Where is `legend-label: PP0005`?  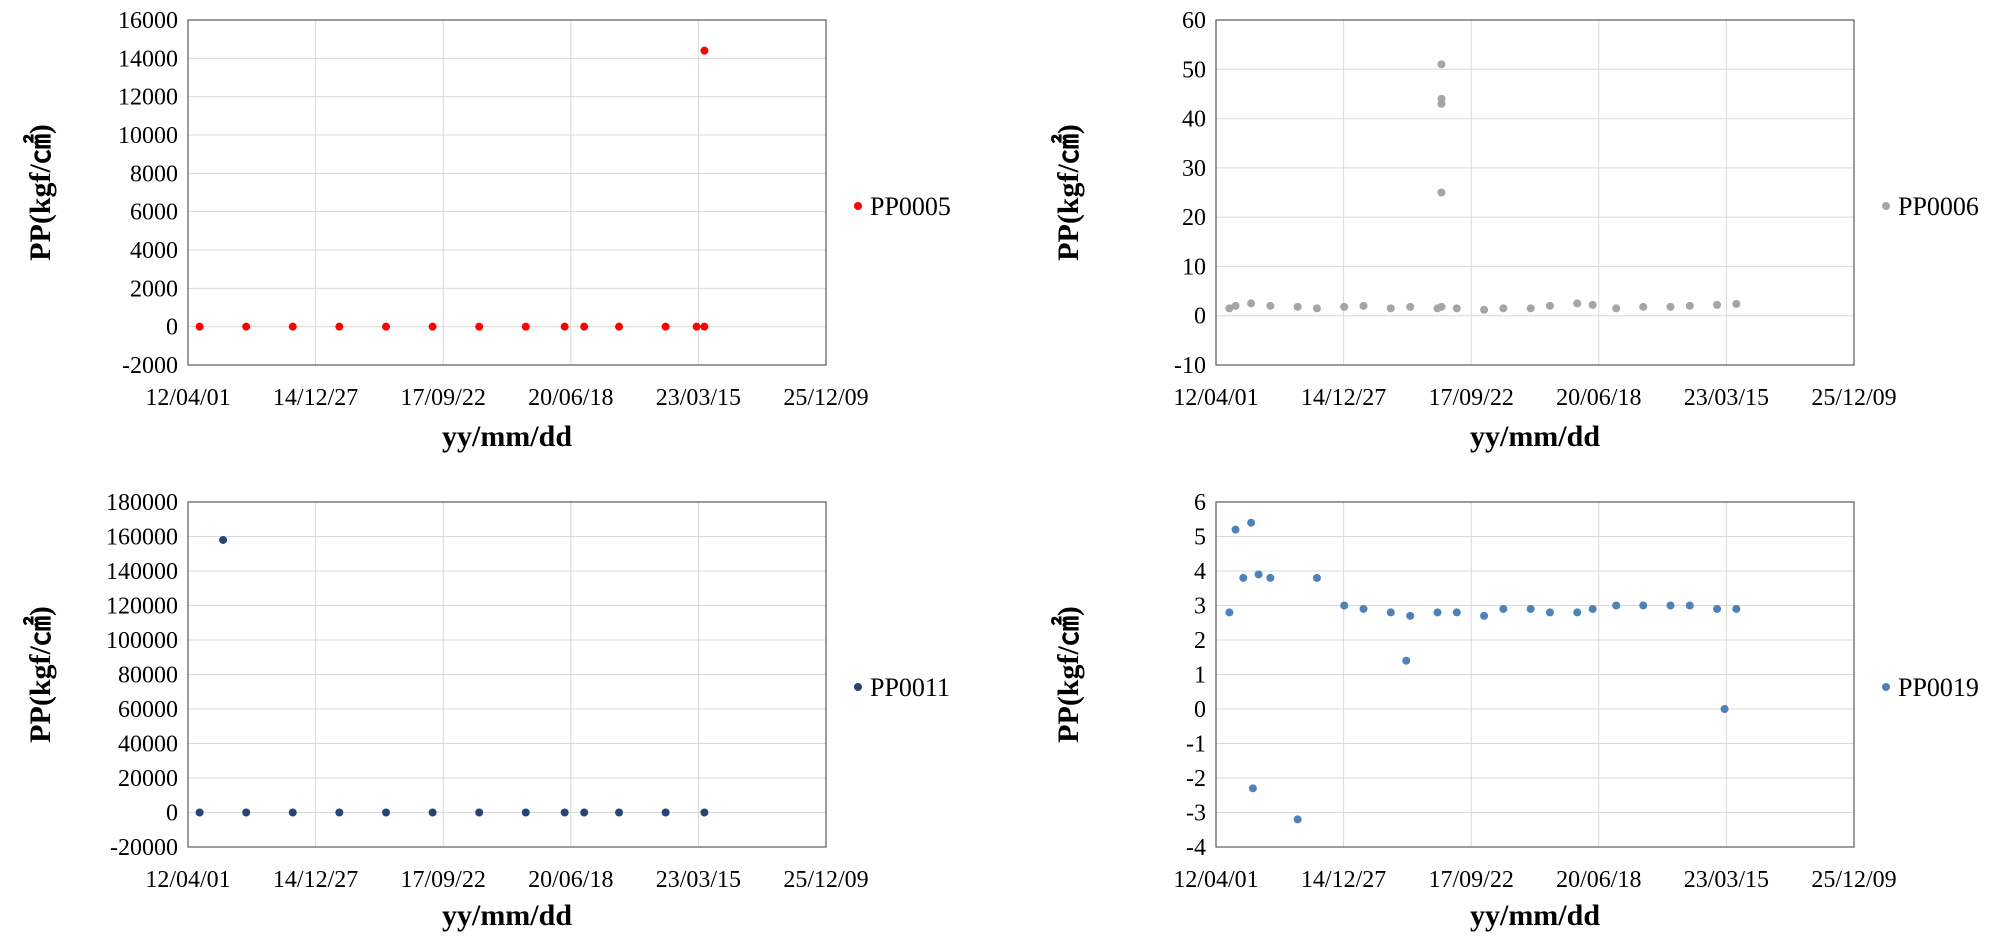 legend-label: PP0005 is located at coordinates (910, 206).